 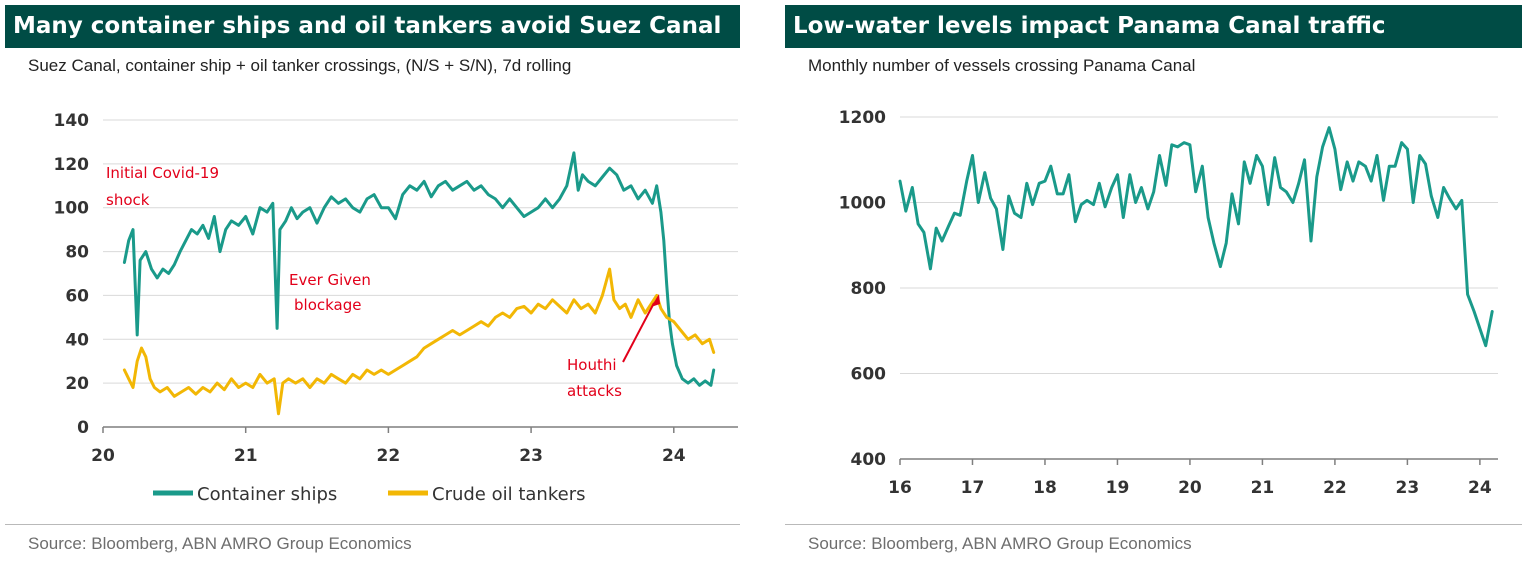 What do you see at coordinates (869, 289) in the screenshot?
I see `y-tick-label: 800` at bounding box center [869, 289].